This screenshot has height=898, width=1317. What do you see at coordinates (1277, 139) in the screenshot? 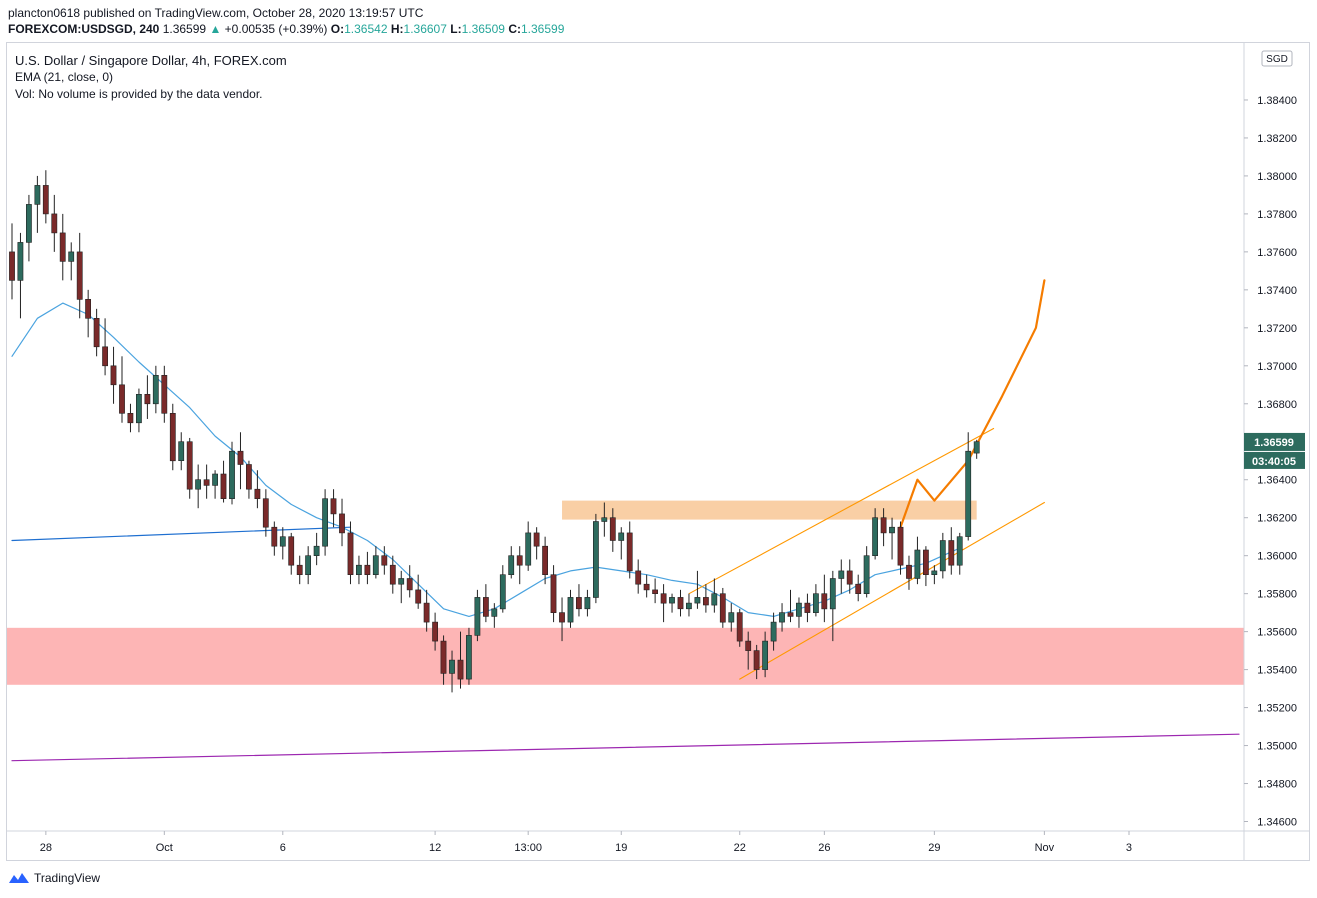
I see `y-tick-label: 1.38200` at bounding box center [1277, 139].